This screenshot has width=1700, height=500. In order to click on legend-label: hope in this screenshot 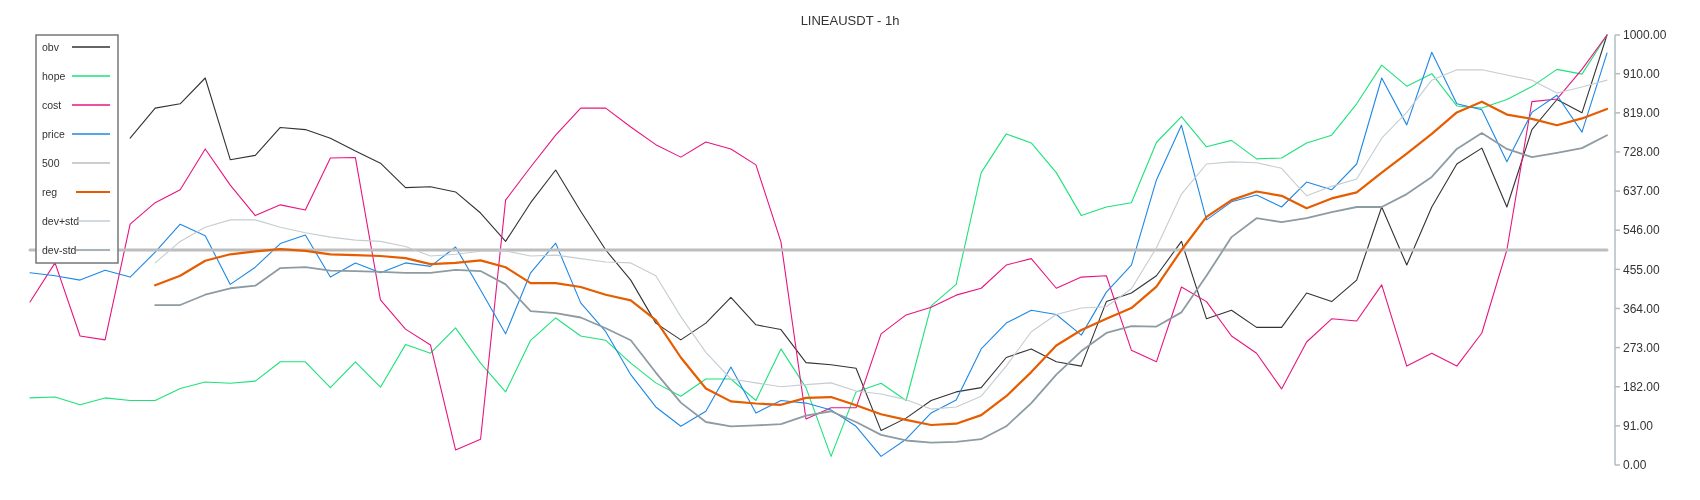, I will do `click(54, 75)`.